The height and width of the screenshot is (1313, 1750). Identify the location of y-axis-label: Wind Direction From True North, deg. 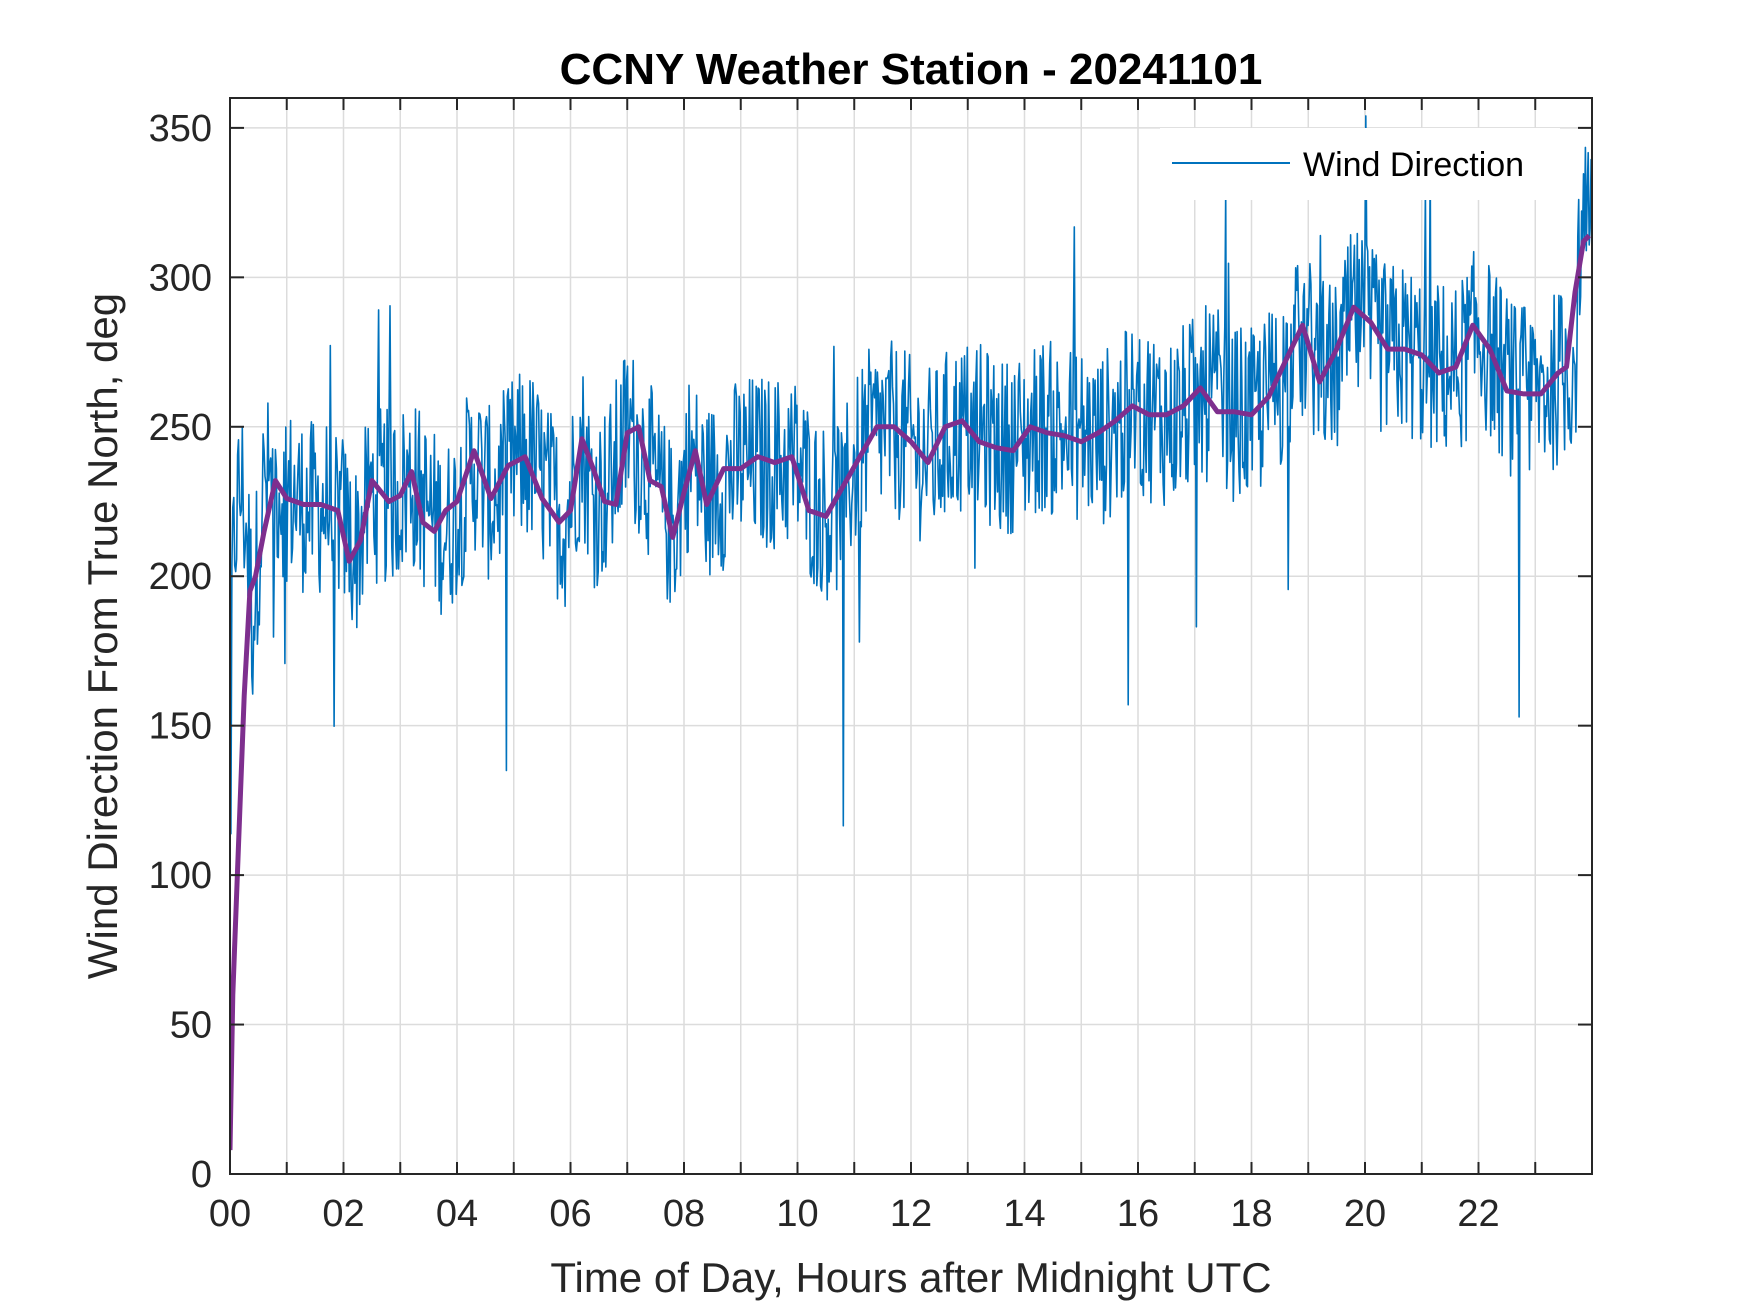
(102, 636).